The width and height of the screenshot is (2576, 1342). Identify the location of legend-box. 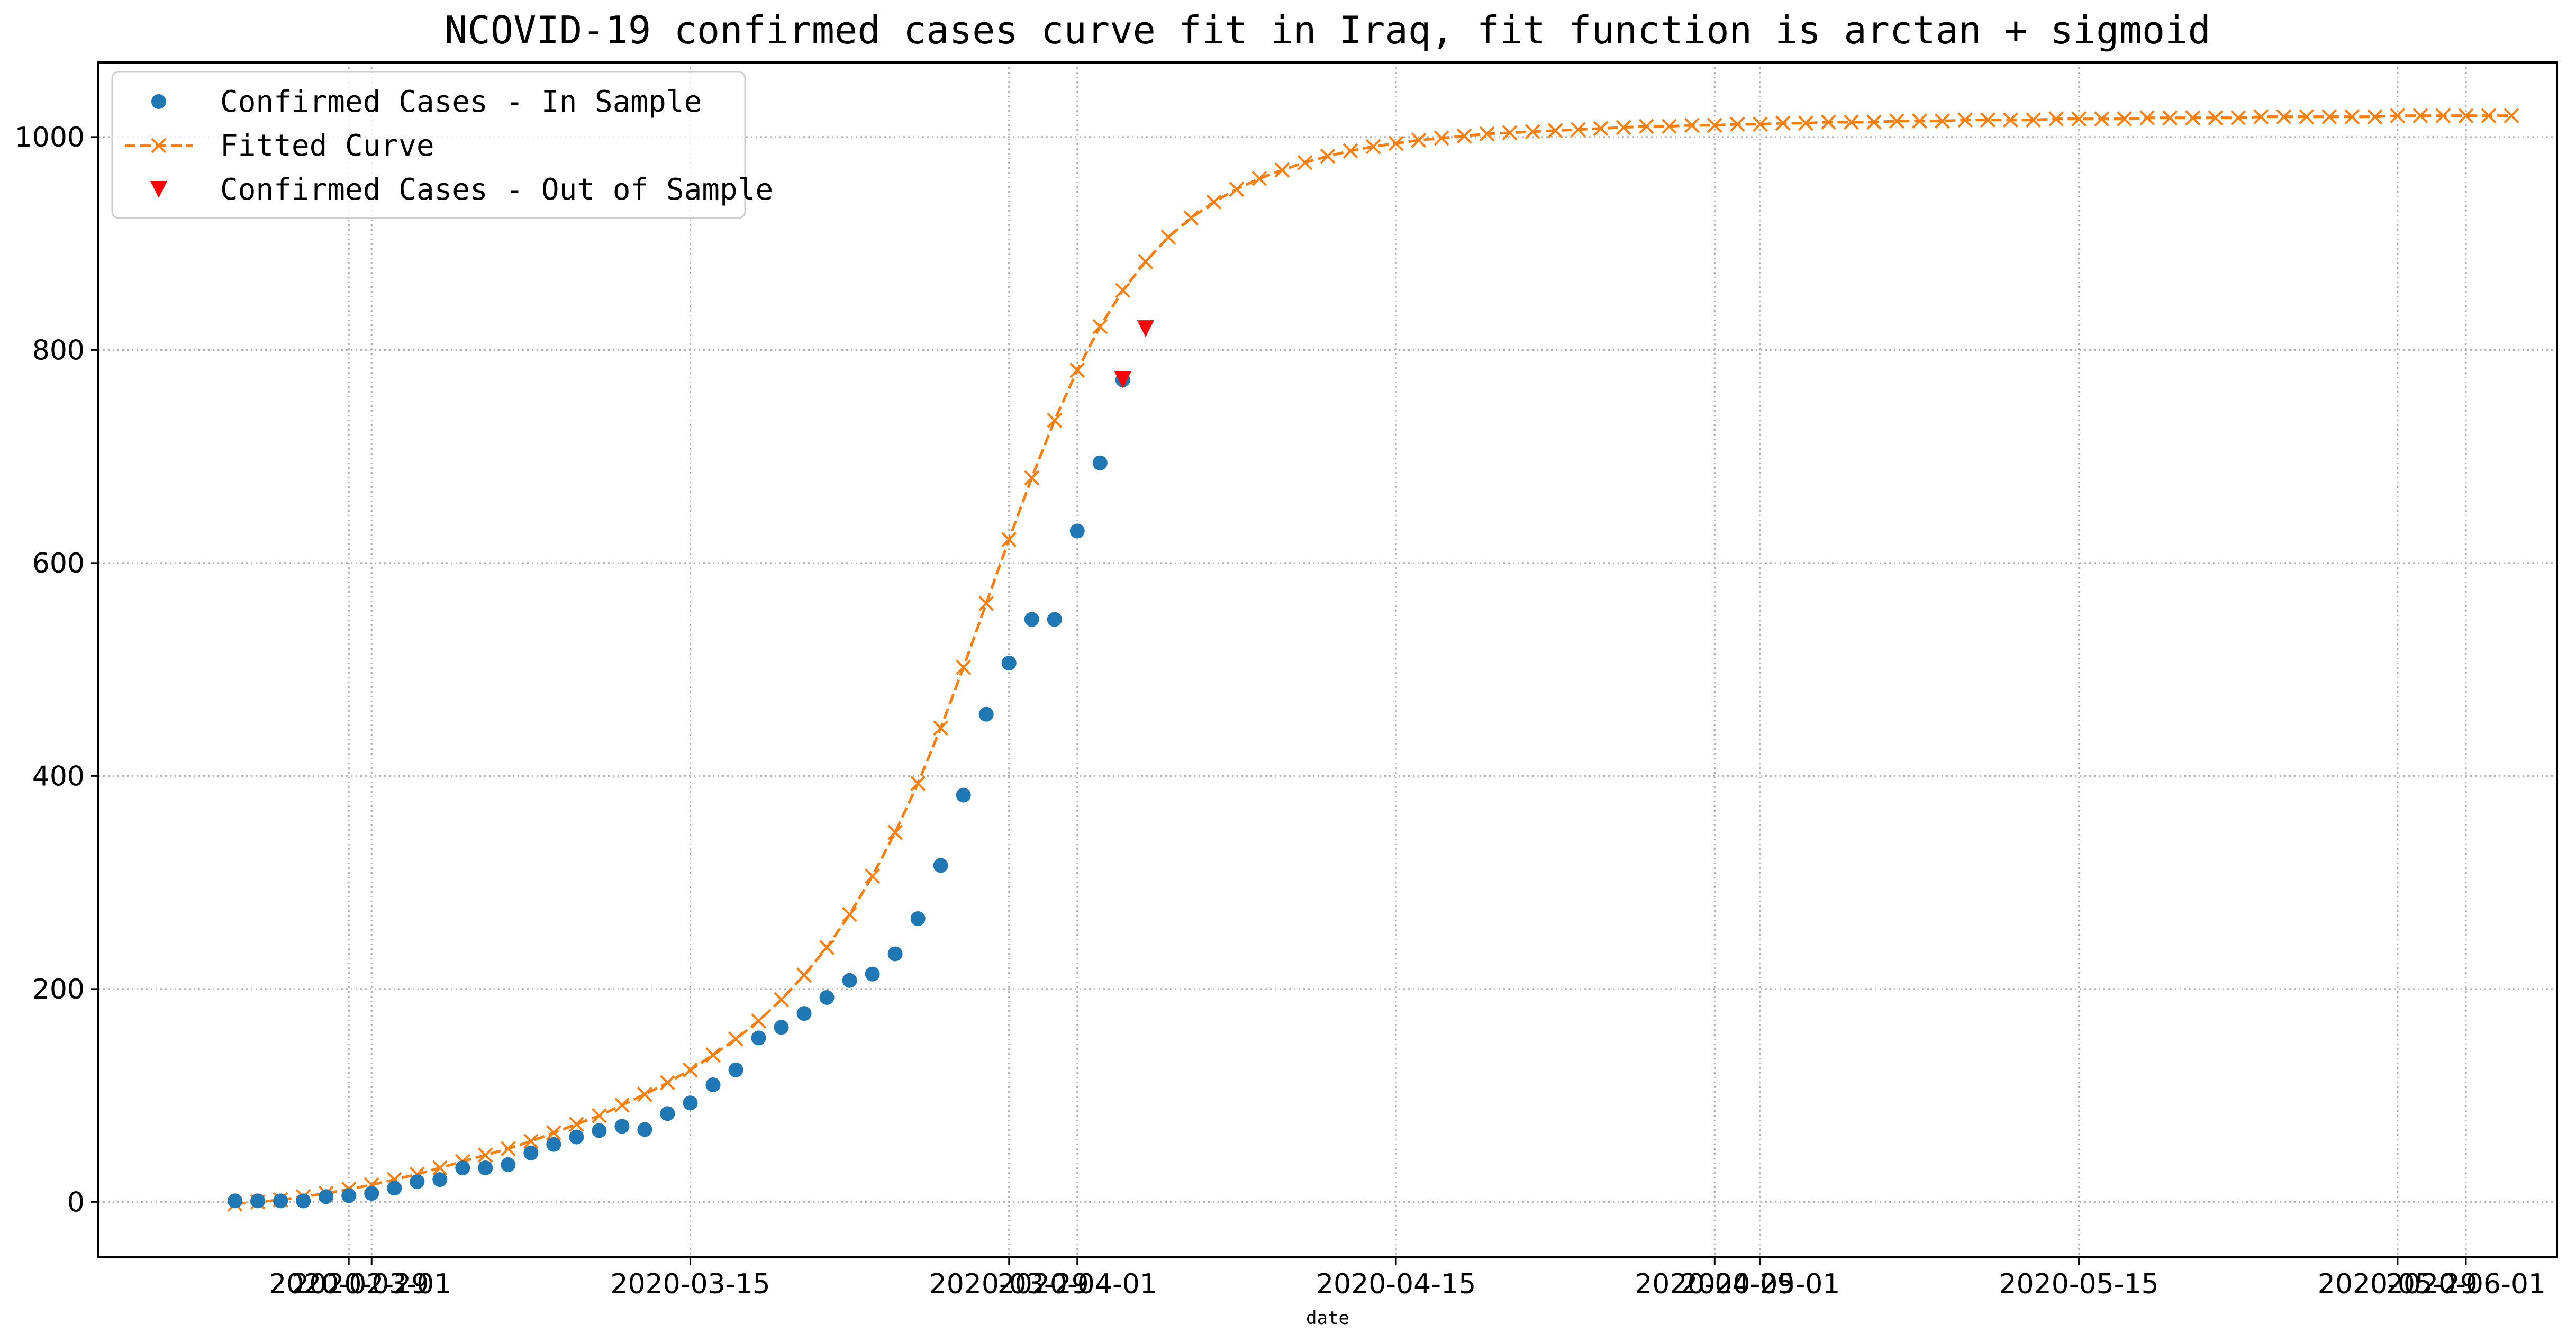
(428, 145).